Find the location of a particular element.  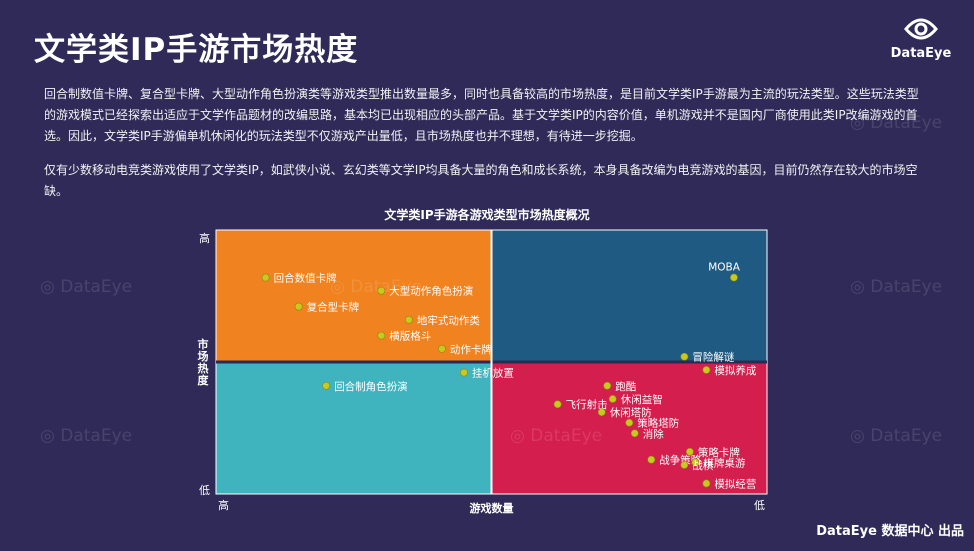

point-label: 模拟养成 is located at coordinates (735, 370).